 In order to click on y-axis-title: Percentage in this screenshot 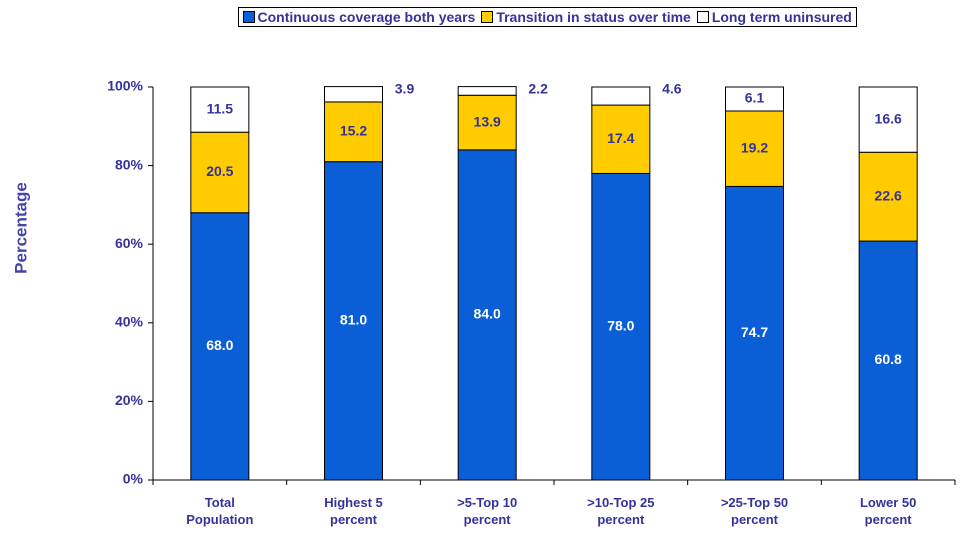, I will do `click(20, 228)`.